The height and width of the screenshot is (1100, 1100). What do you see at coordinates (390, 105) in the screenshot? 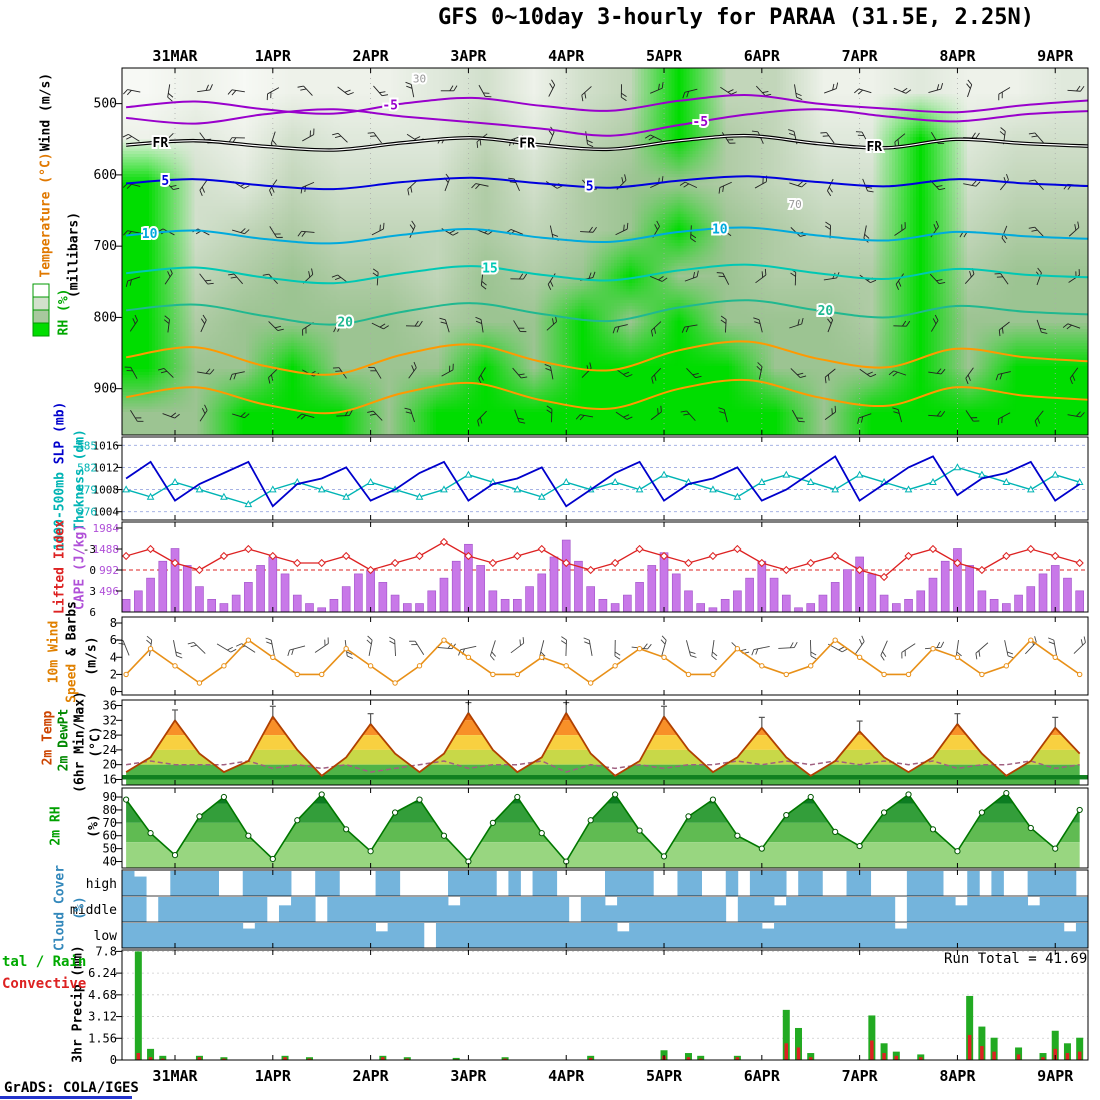
I see `contour-label: -5` at bounding box center [390, 105].